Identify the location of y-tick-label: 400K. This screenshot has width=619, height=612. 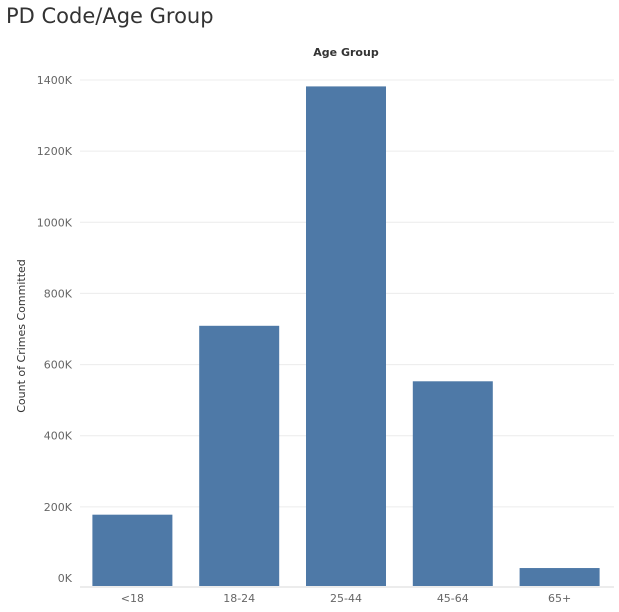
(58, 436).